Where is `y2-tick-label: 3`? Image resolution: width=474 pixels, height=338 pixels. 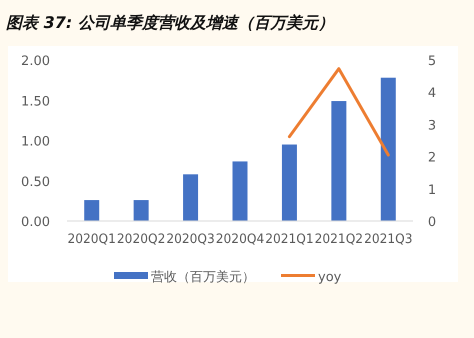 y2-tick-label: 3 is located at coordinates (432, 126).